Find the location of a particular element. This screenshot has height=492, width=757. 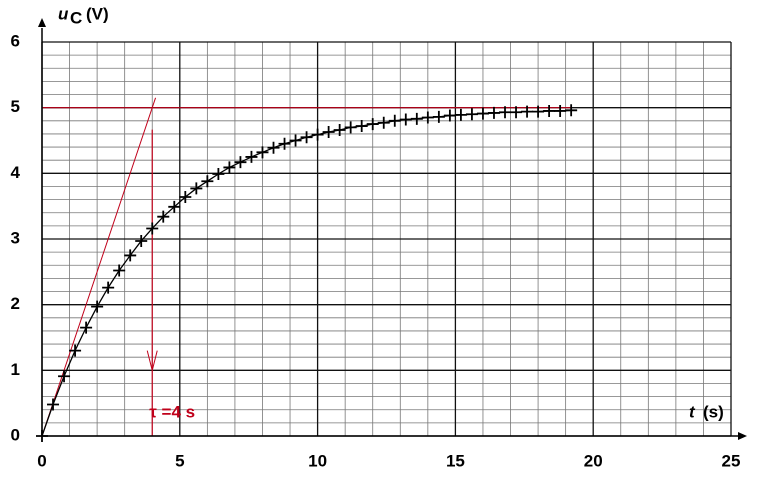

y-tick-label: 3 is located at coordinates (15, 237).